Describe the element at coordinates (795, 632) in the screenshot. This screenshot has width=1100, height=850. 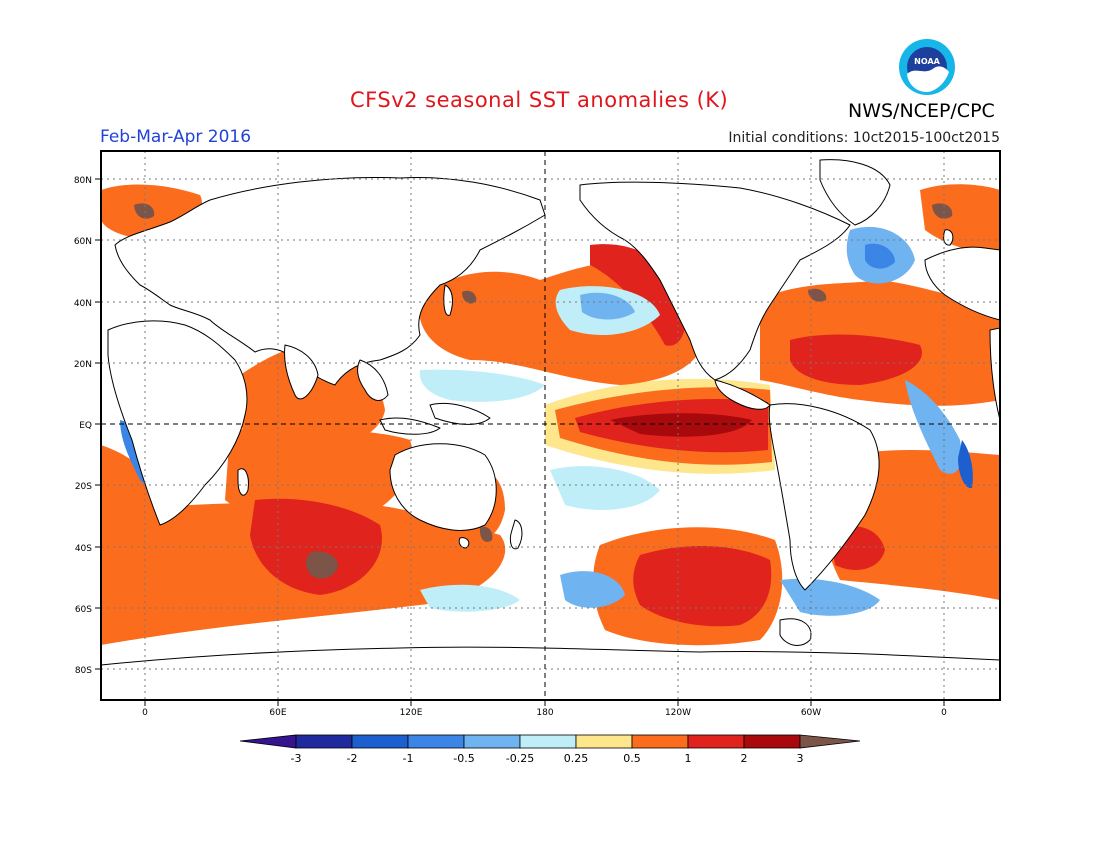
I see `antarctic-peninsula` at that location.